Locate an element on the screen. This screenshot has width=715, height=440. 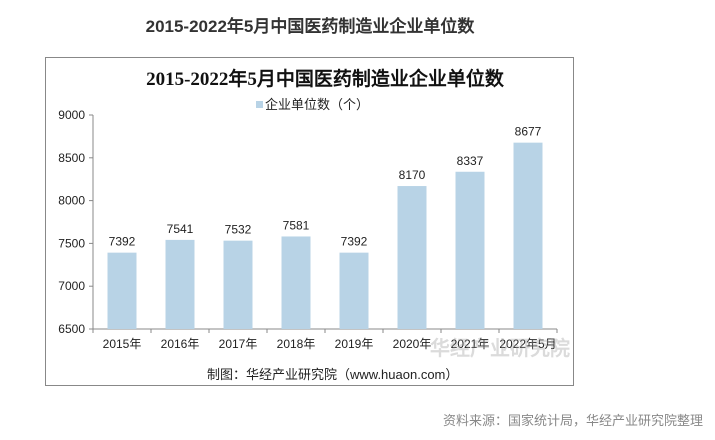
data-label: 8337 is located at coordinates (470, 161).